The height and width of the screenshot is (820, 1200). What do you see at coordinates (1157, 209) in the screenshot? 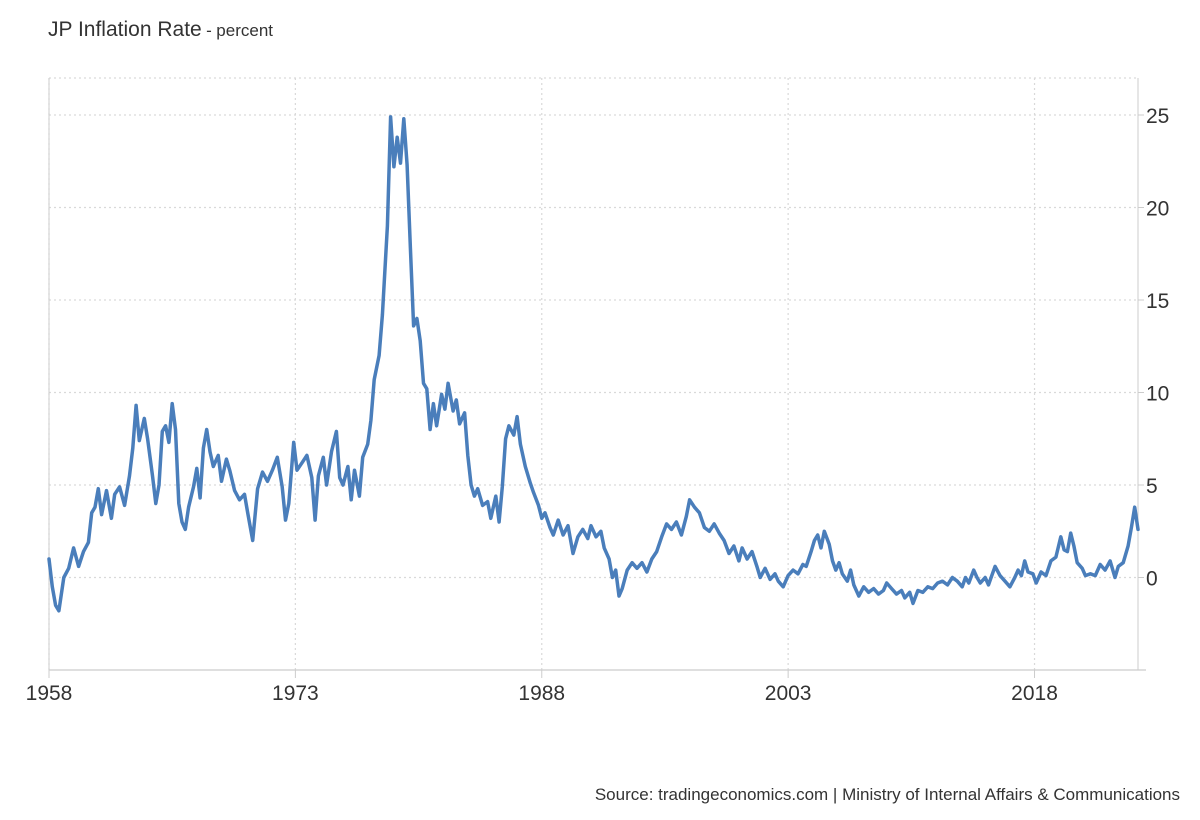
I see `y-tick-label: 20` at bounding box center [1157, 209].